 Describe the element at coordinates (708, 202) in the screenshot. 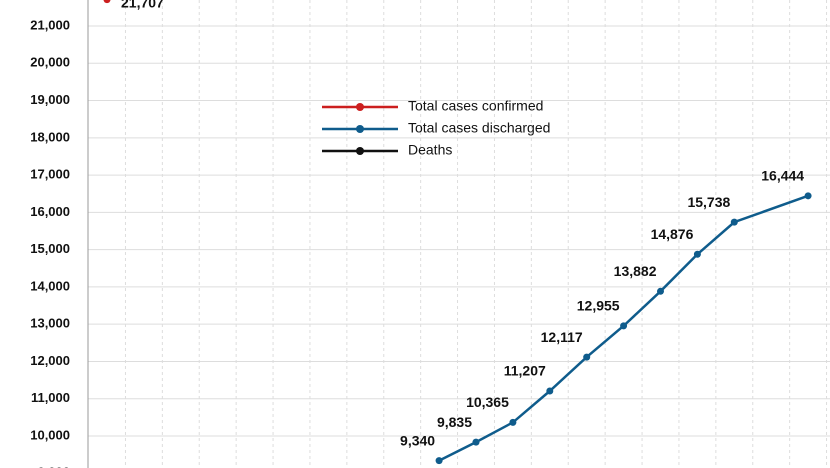

I see `data-label: 15,738` at that location.